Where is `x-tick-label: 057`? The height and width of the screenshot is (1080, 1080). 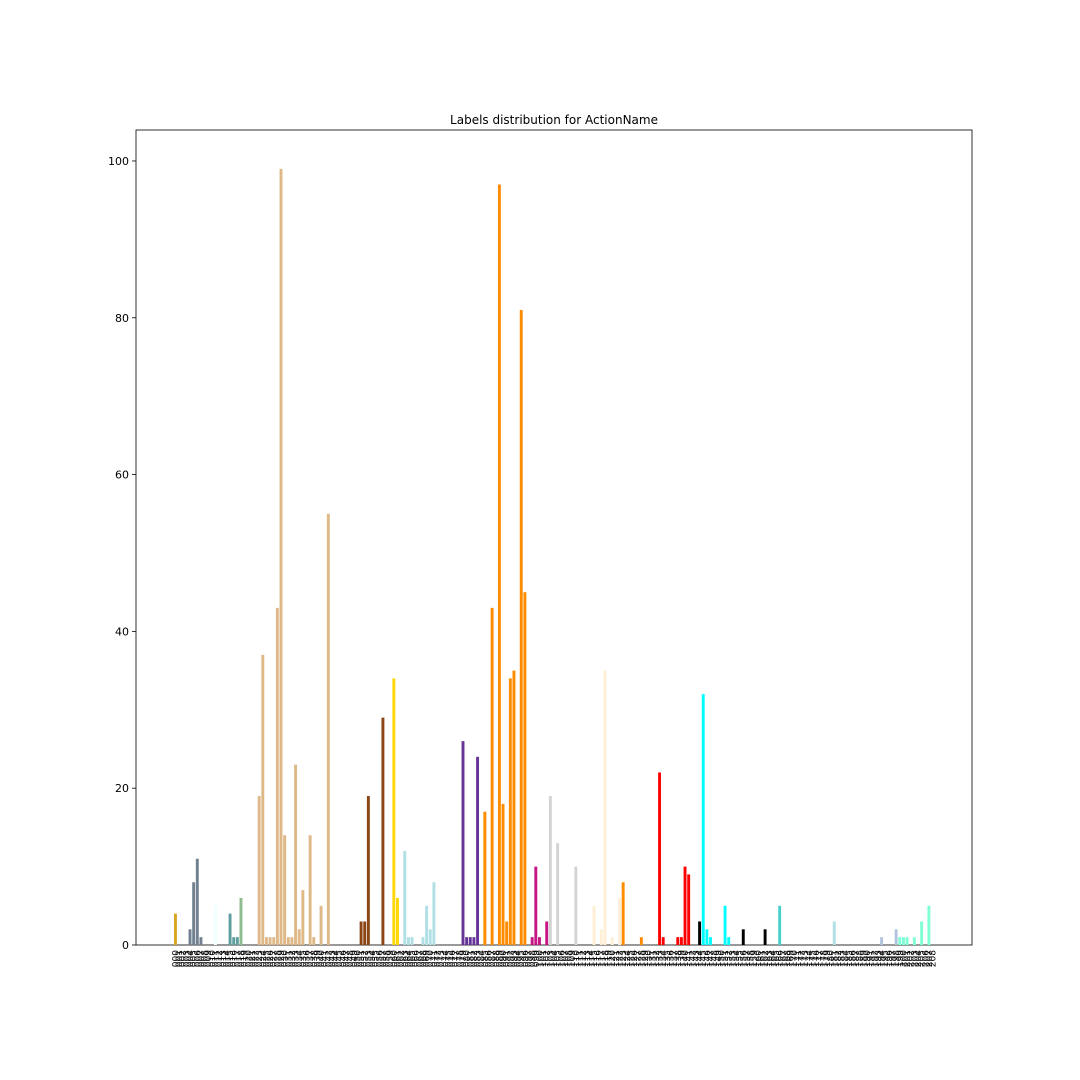
x-tick-label: 057 is located at coordinates (384, 958).